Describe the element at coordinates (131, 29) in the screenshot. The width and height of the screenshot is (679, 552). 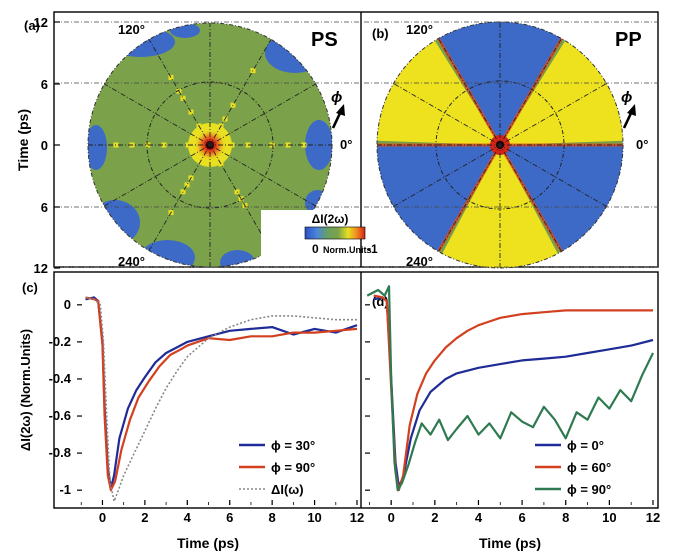
I see `angle-label-a-120: 120°` at that location.